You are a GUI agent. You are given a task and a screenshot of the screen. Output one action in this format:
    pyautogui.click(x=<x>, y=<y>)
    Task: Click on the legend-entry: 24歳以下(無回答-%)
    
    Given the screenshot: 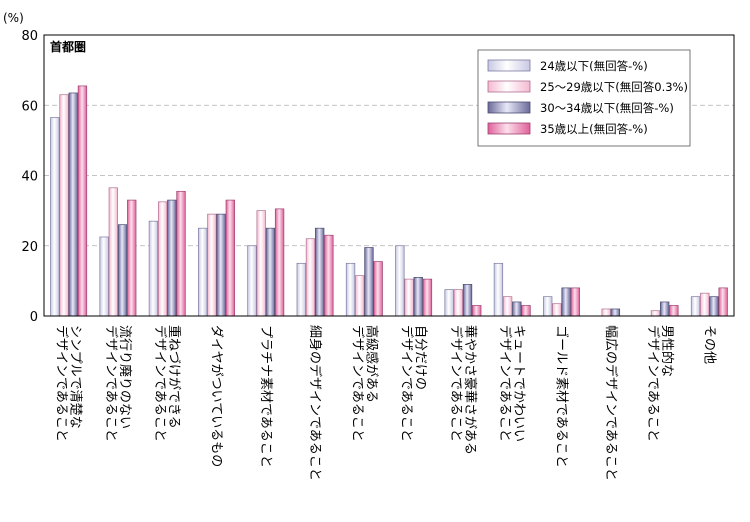 What is the action you would take?
    pyautogui.click(x=594, y=66)
    